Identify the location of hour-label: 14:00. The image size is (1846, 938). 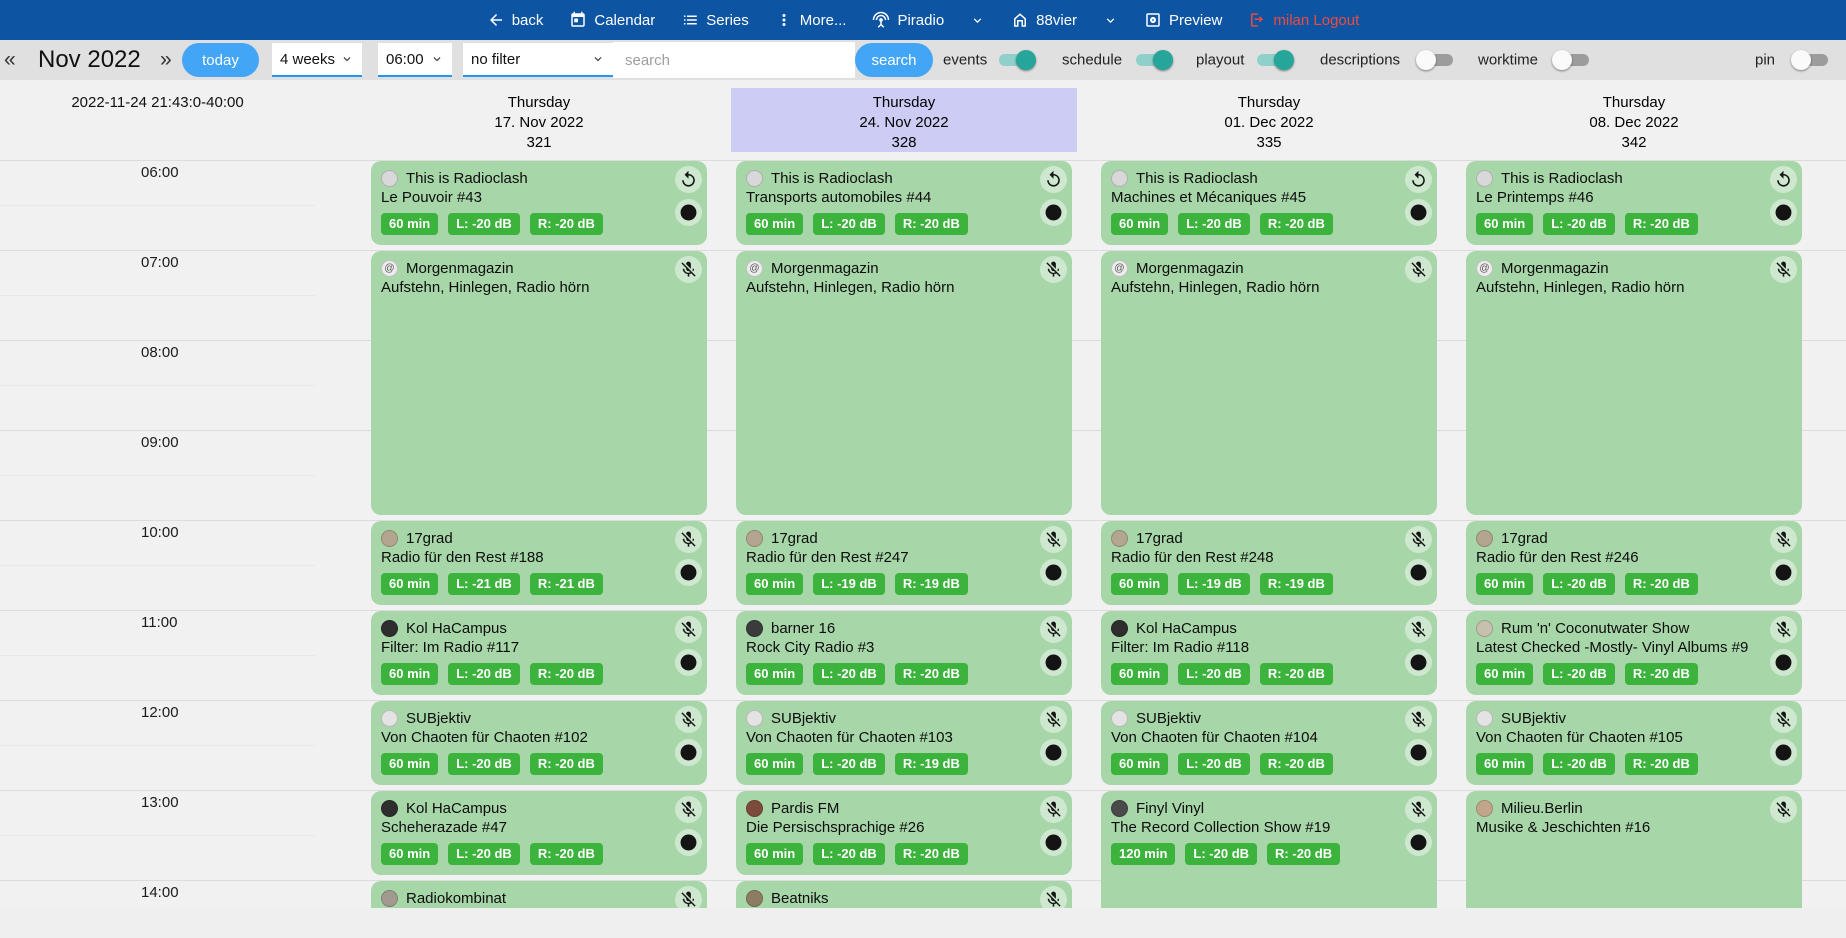
(160, 892).